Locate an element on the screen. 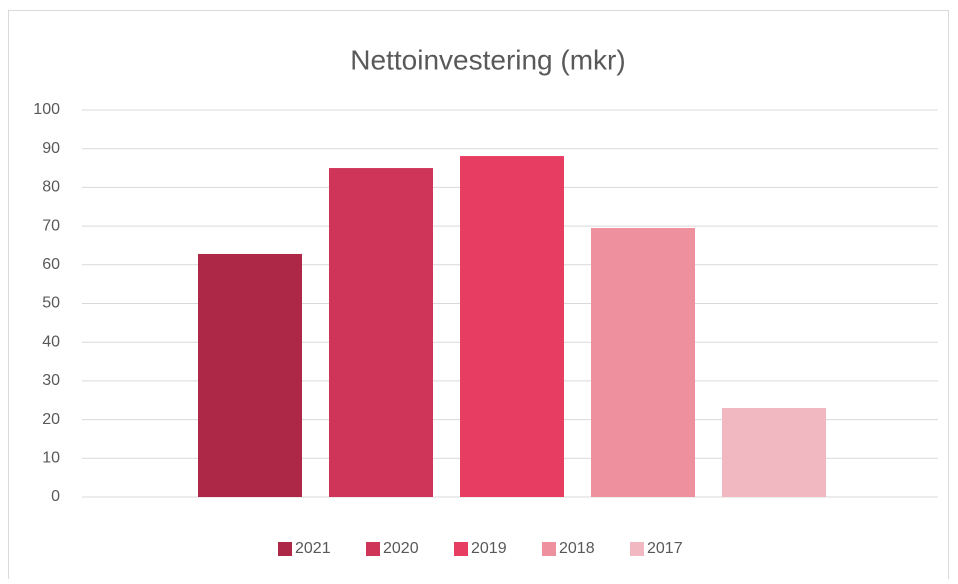 Image resolution: width=958 pixels, height=584 pixels. legend-label: 2019 is located at coordinates (489, 548).